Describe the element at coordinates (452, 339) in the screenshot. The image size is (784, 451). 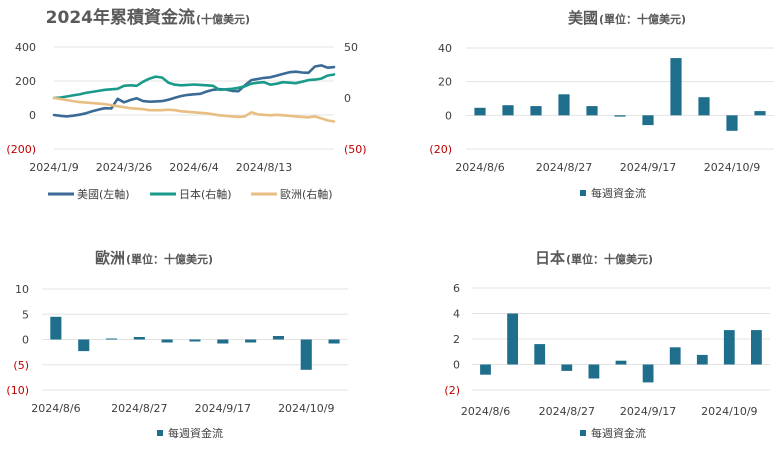
I see `y-axis-ticks: 6 4 2 0 (2)` at that location.